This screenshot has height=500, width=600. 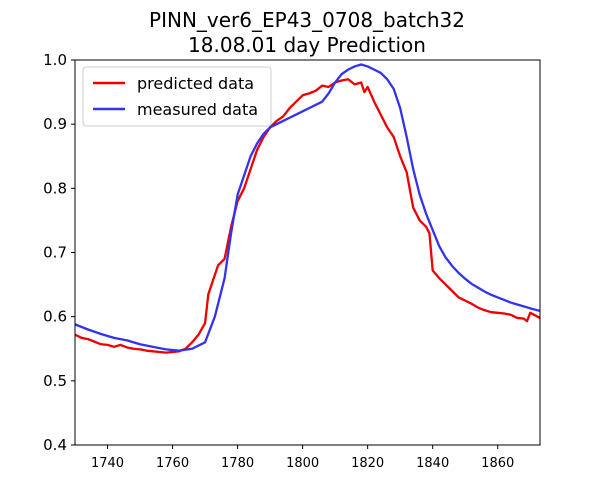 What do you see at coordinates (197, 109) in the screenshot?
I see `legend-label-1: measured data` at bounding box center [197, 109].